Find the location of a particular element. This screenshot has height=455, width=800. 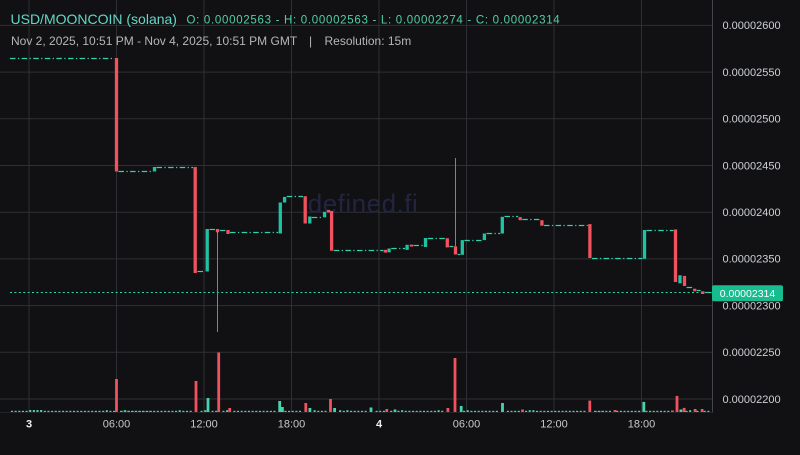

svg-text: 0.00002350 is located at coordinates (752, 260).